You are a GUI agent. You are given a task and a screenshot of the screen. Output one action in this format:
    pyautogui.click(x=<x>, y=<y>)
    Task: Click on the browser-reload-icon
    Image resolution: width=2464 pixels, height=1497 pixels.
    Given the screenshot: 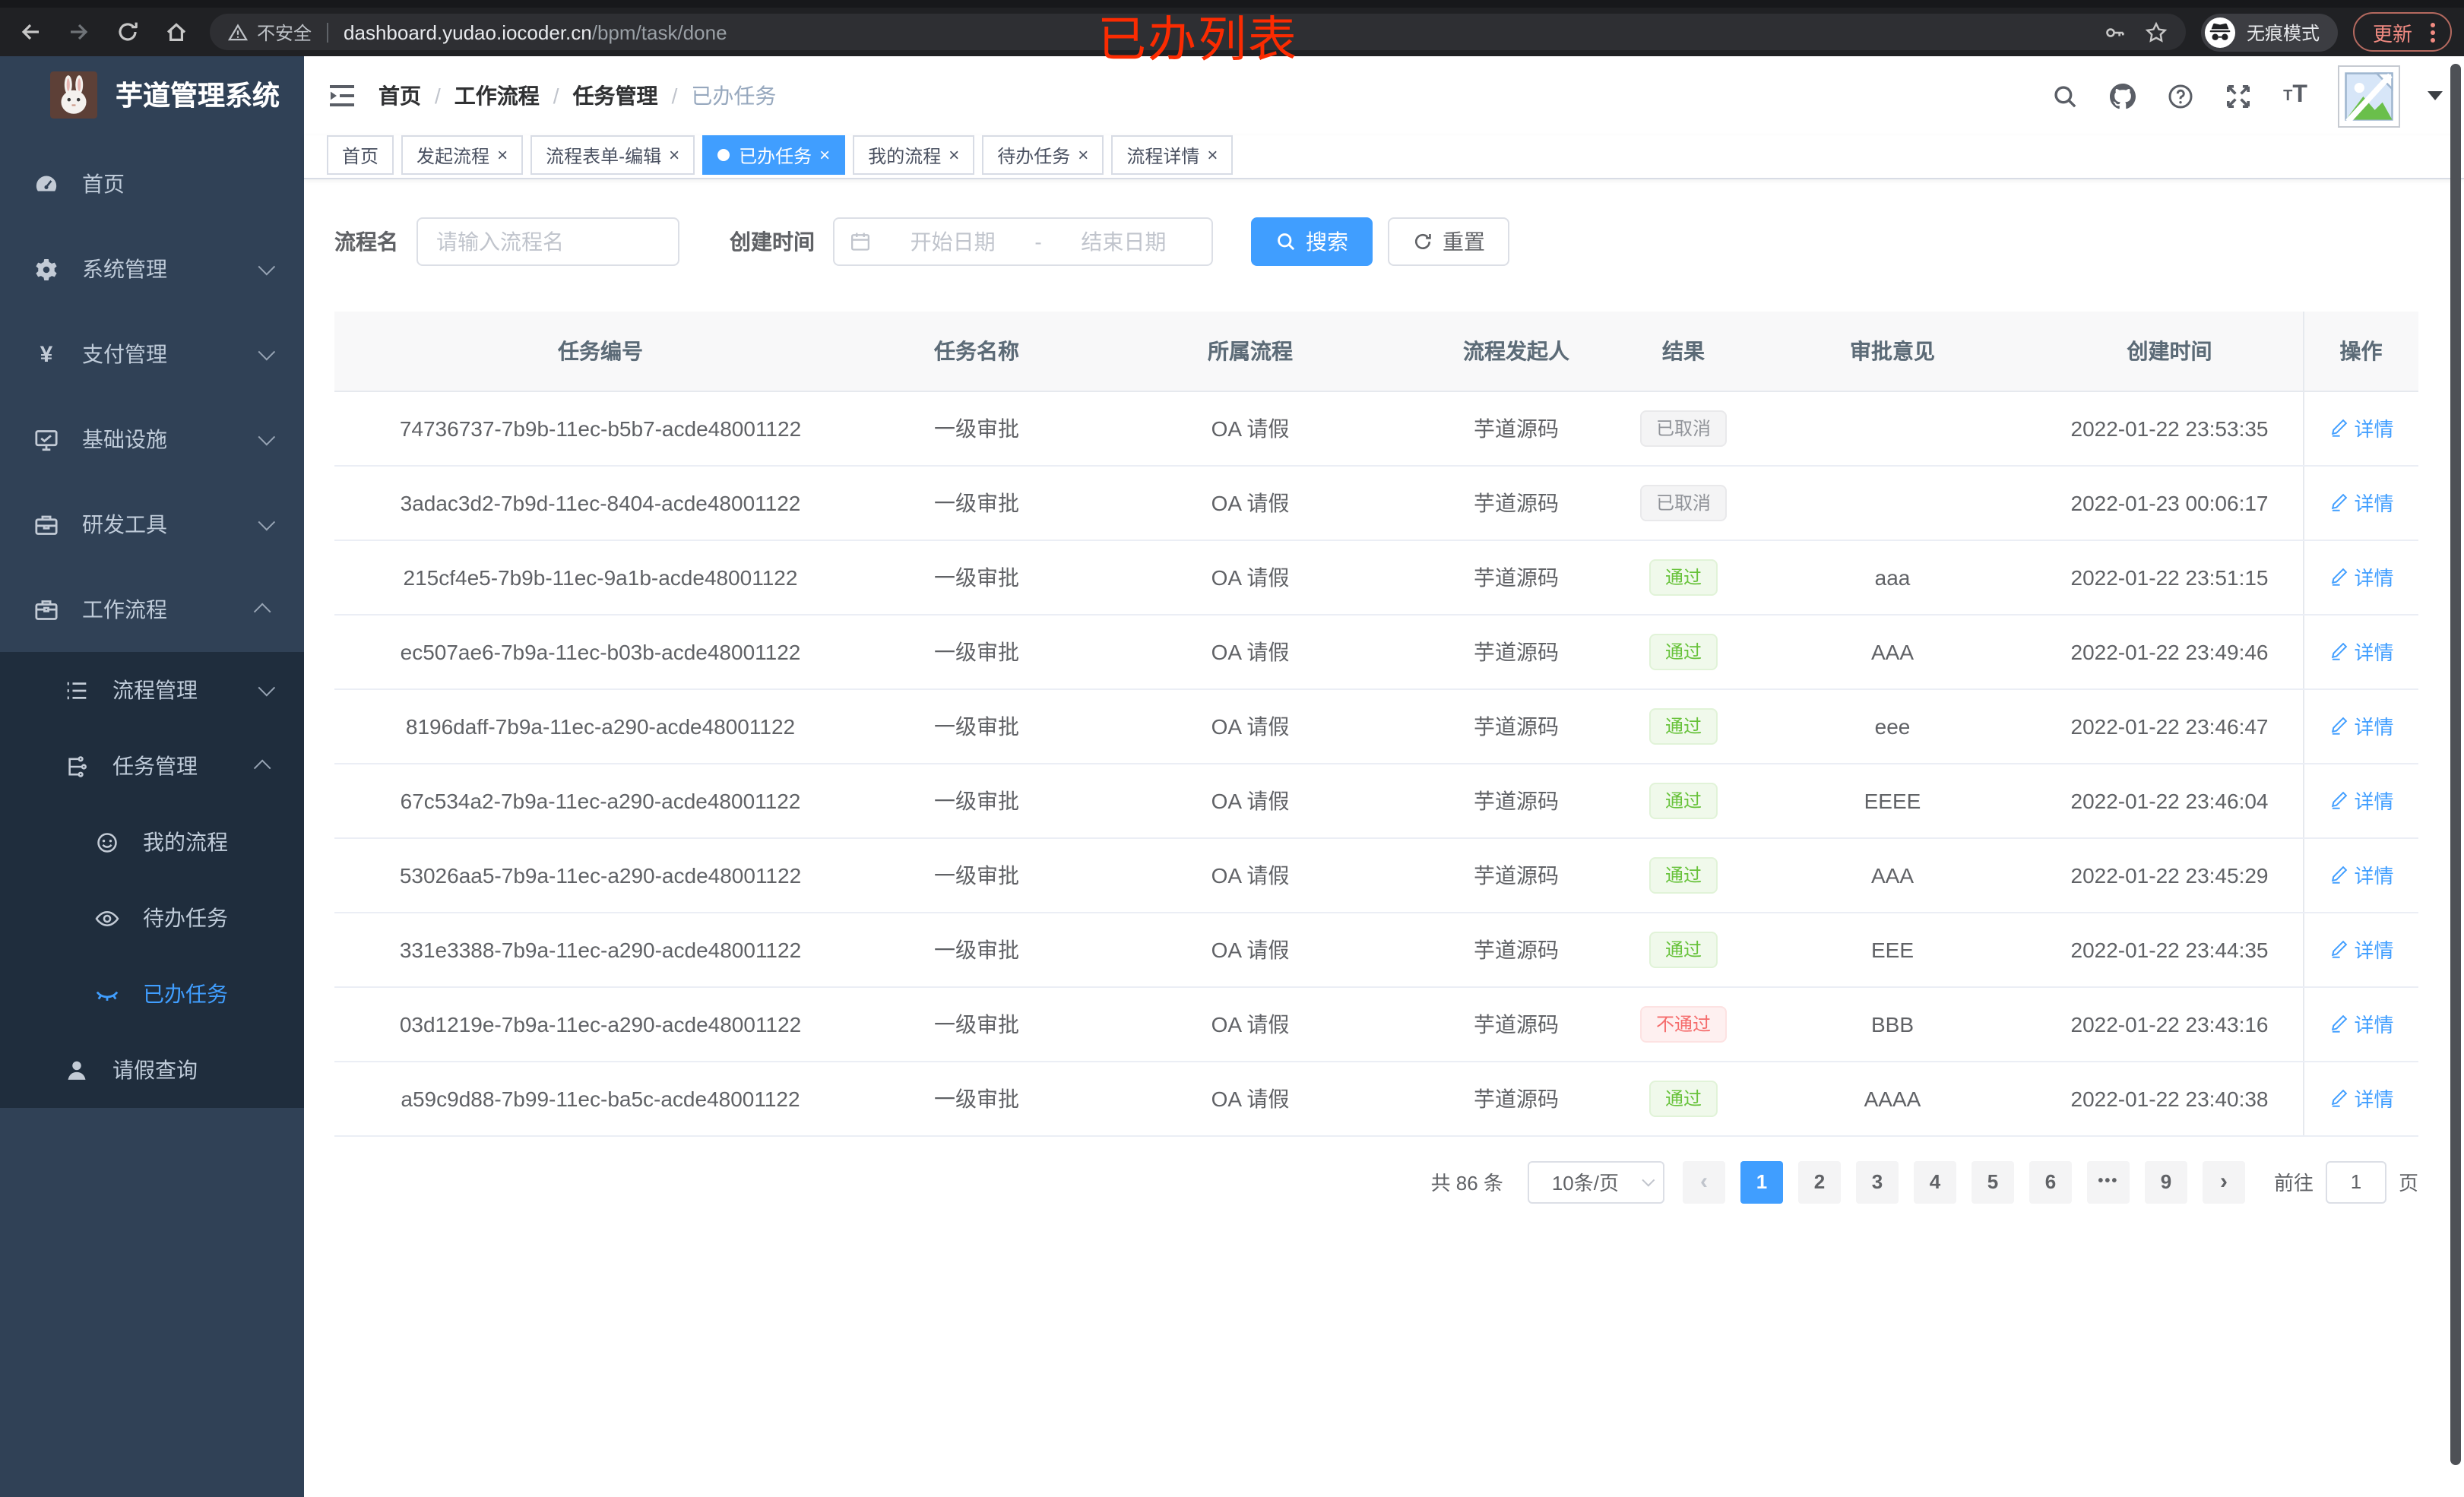 What is the action you would take?
    pyautogui.click(x=127, y=32)
    